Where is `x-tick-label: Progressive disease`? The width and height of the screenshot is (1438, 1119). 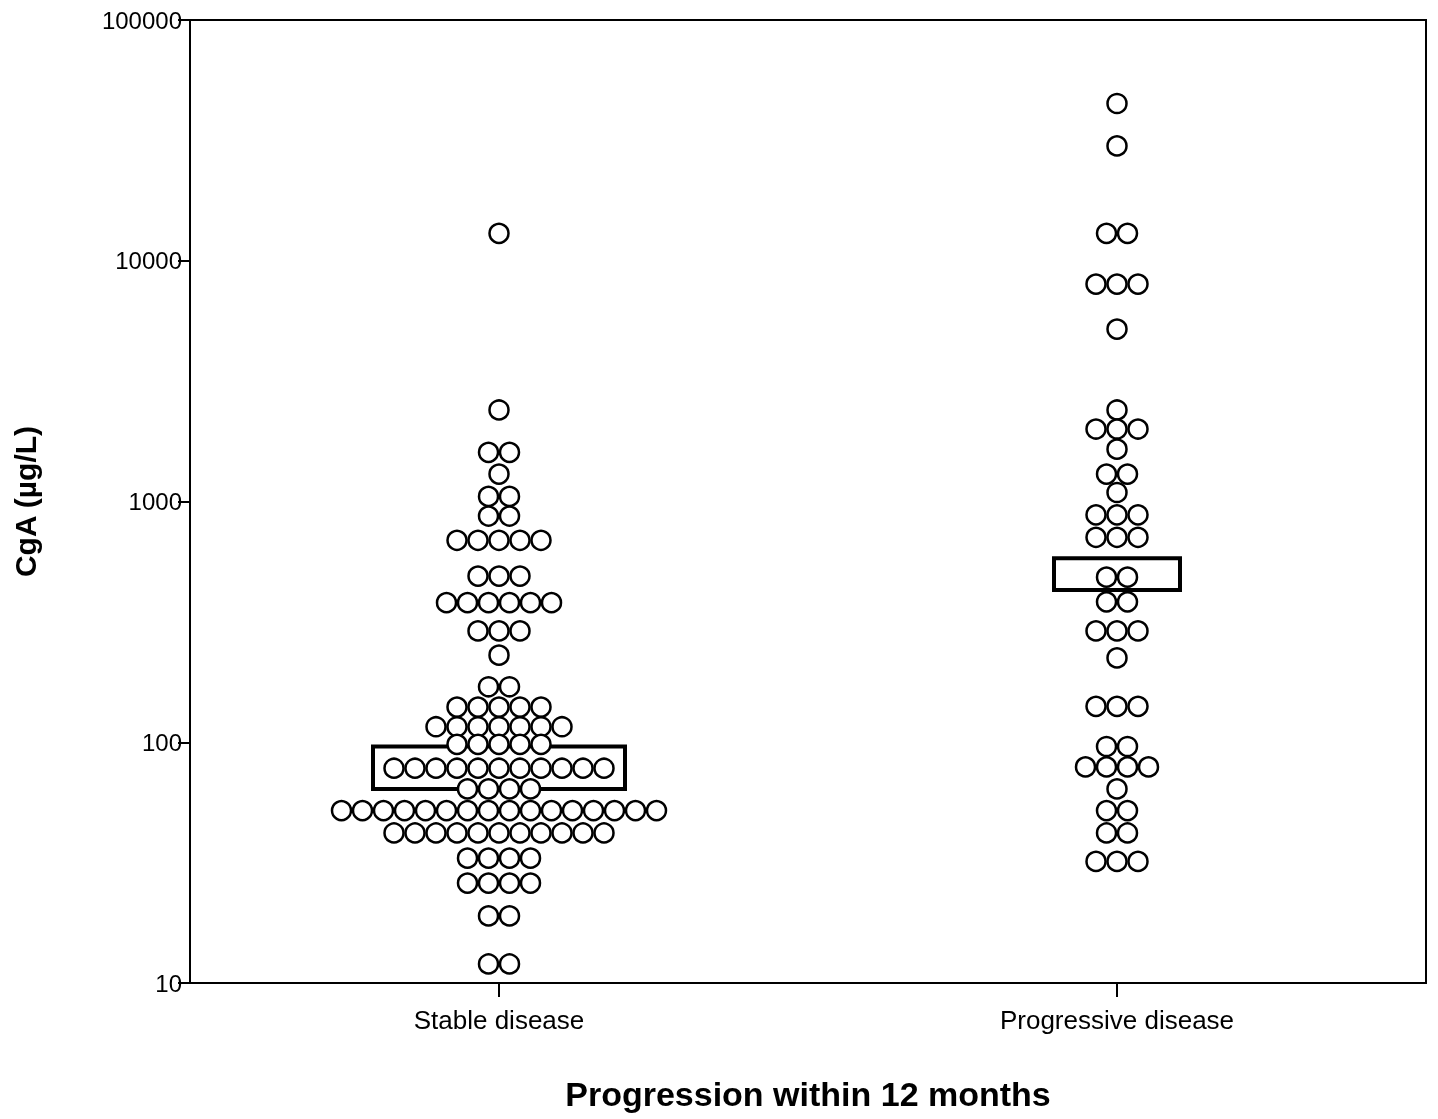 x-tick-label: Progressive disease is located at coordinates (1117, 1020).